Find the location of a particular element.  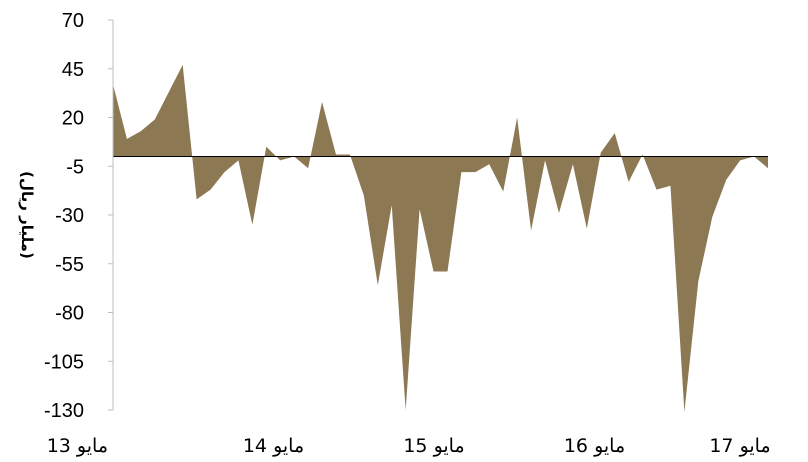

x-tick-label: مايو 15 is located at coordinates (433, 446).